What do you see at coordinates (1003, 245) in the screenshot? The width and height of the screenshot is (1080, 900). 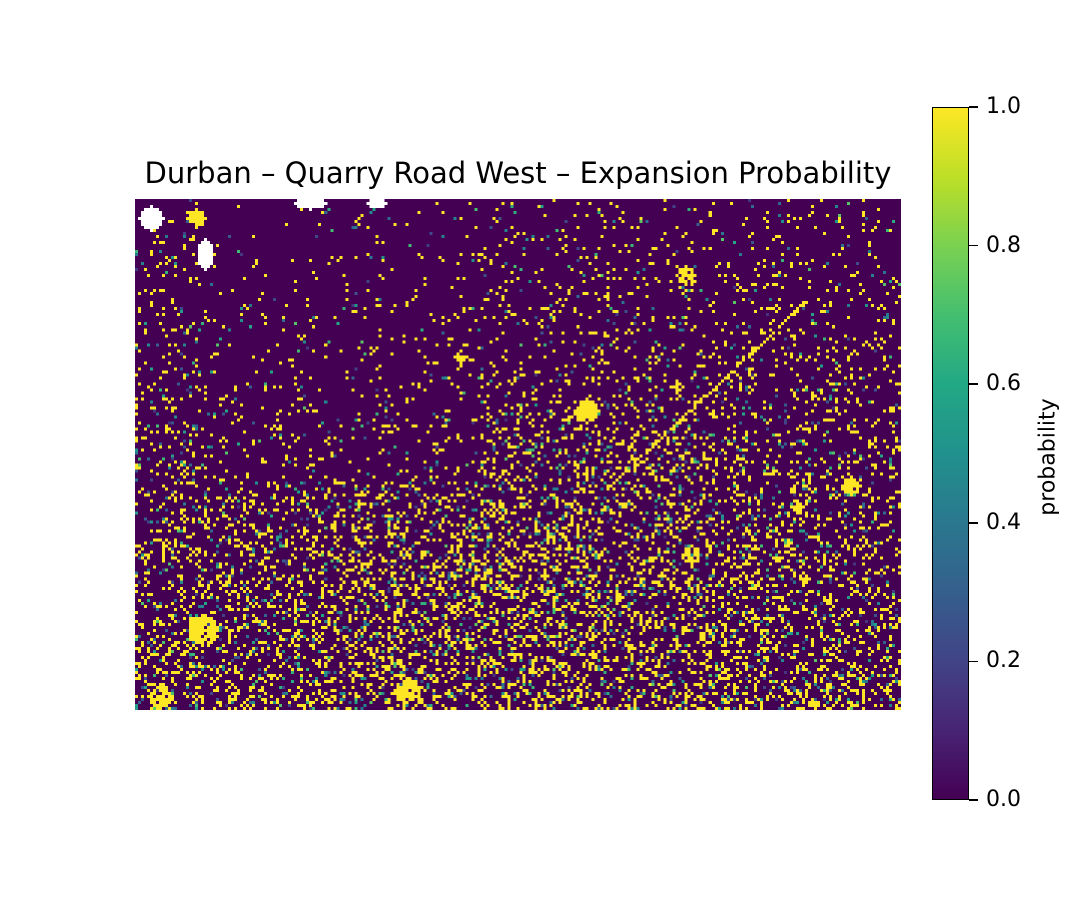 I see `colorbar-tick-label: 0.8` at bounding box center [1003, 245].